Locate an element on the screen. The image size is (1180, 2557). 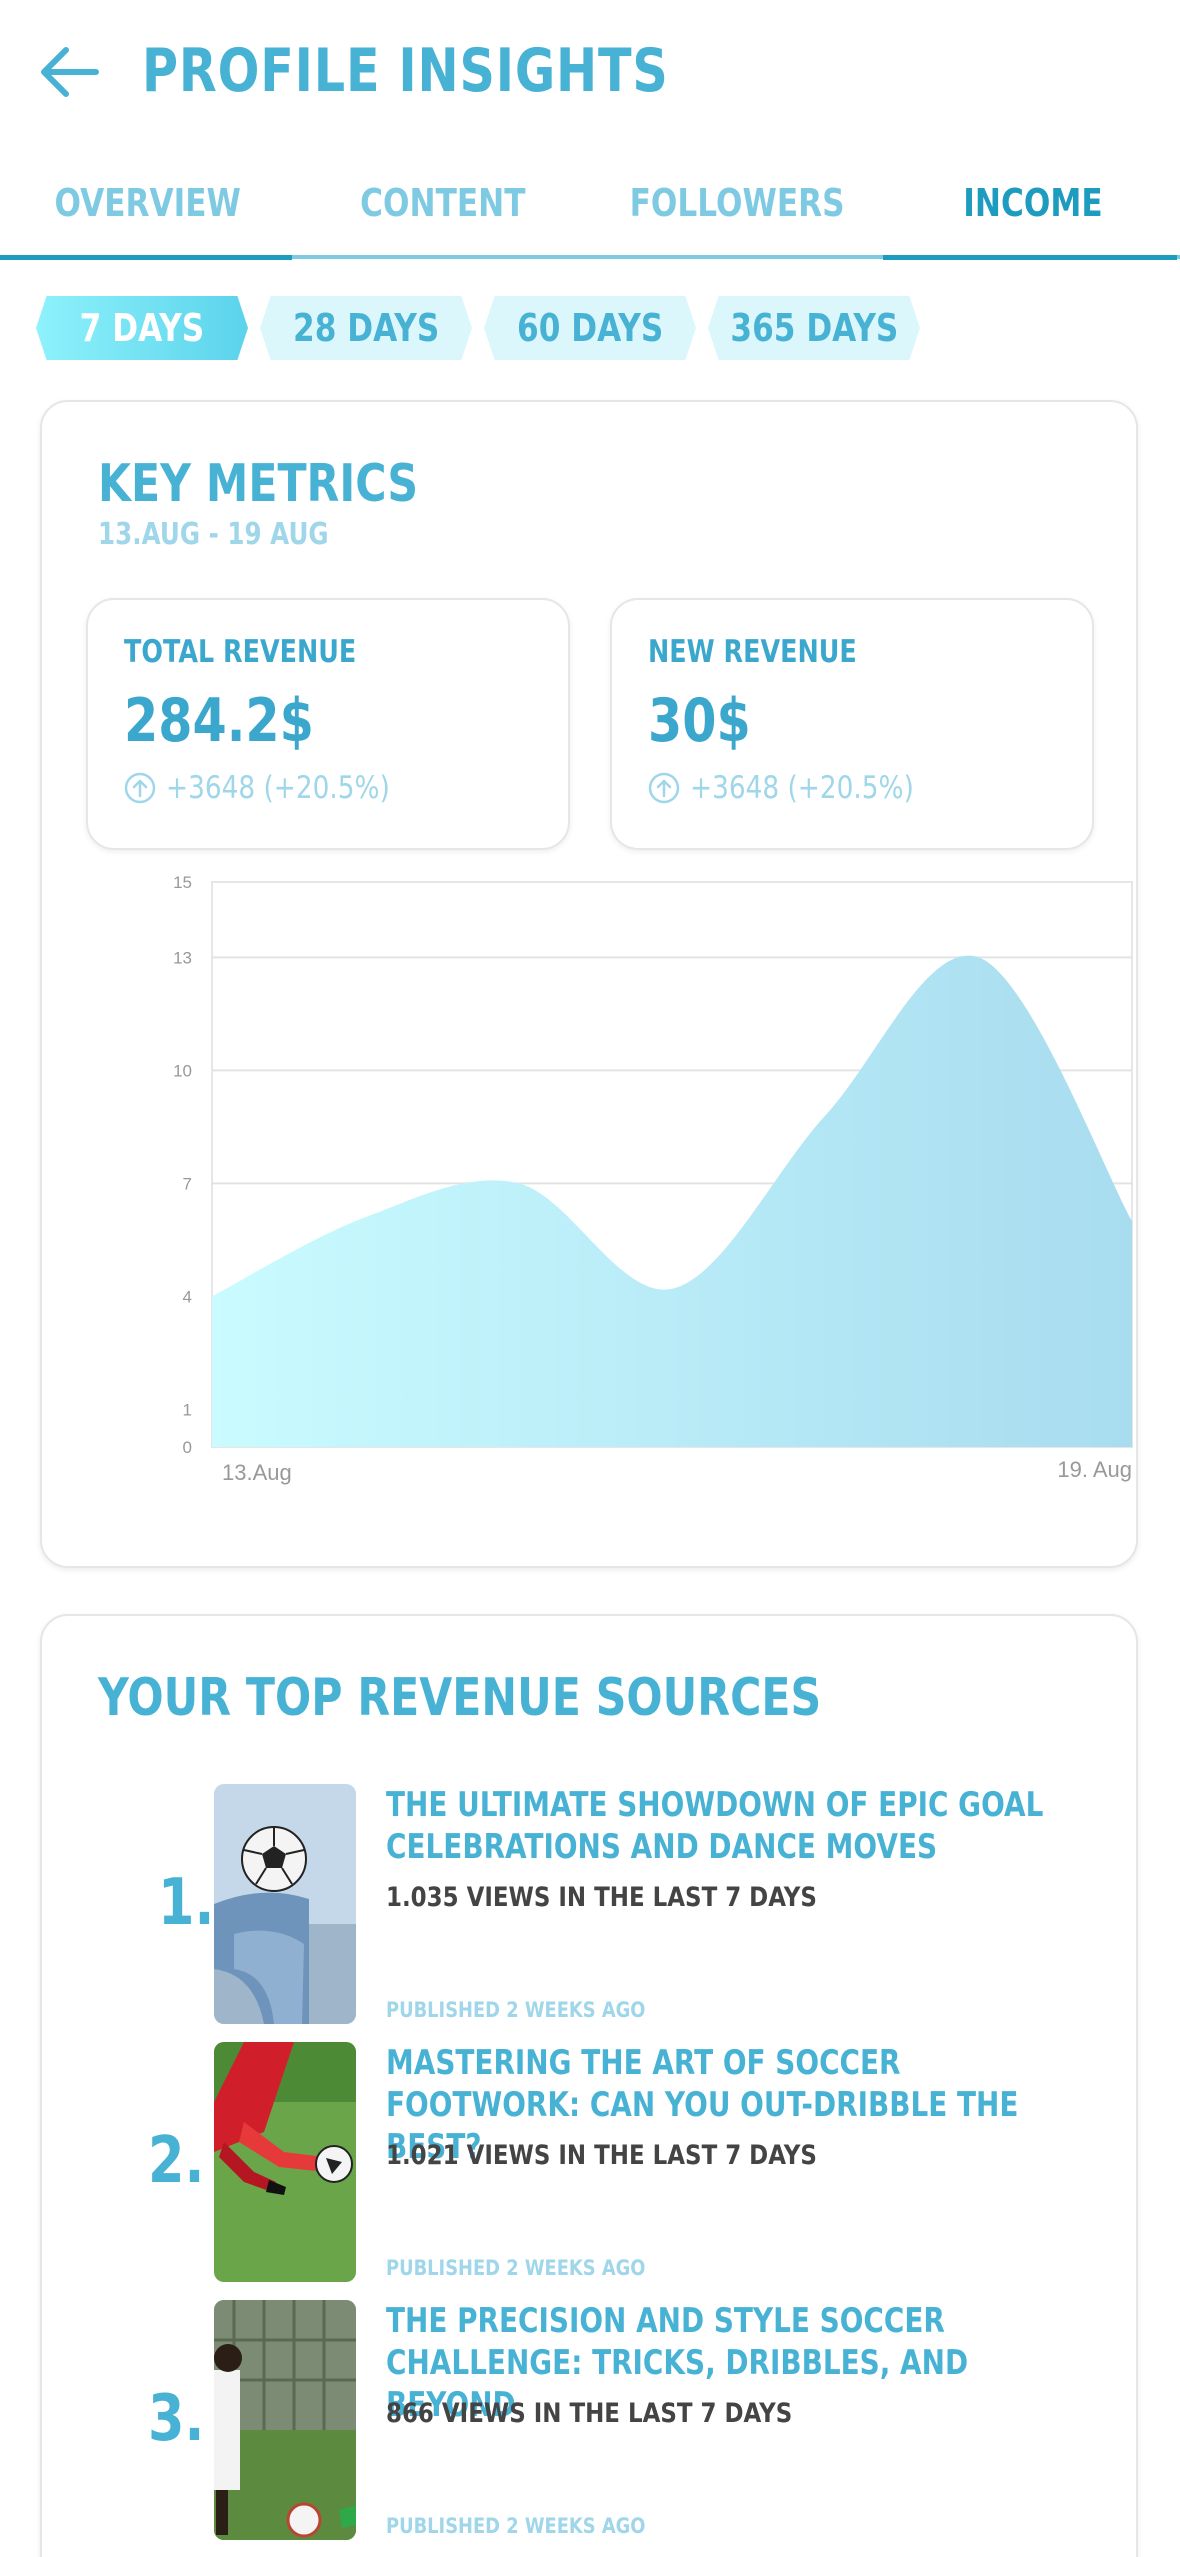
tabs-divider is located at coordinates (590, 257).